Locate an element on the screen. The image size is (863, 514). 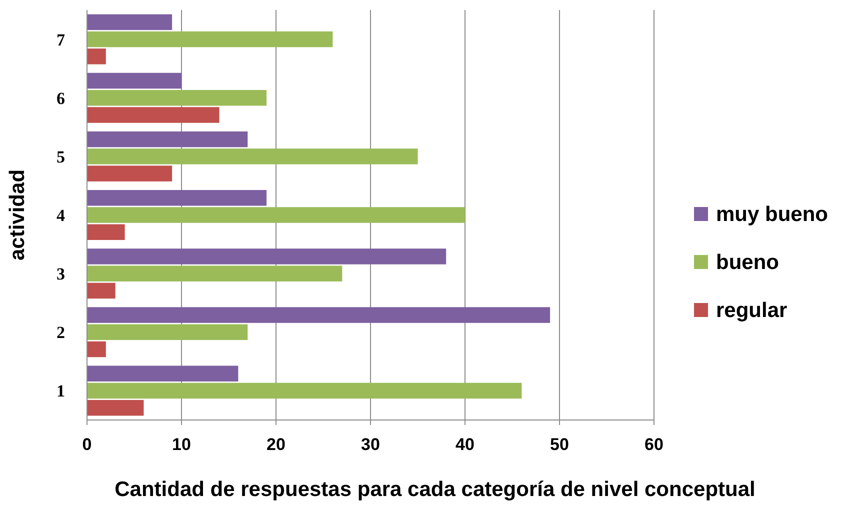
x-tick-label: 10 is located at coordinates (181, 444).